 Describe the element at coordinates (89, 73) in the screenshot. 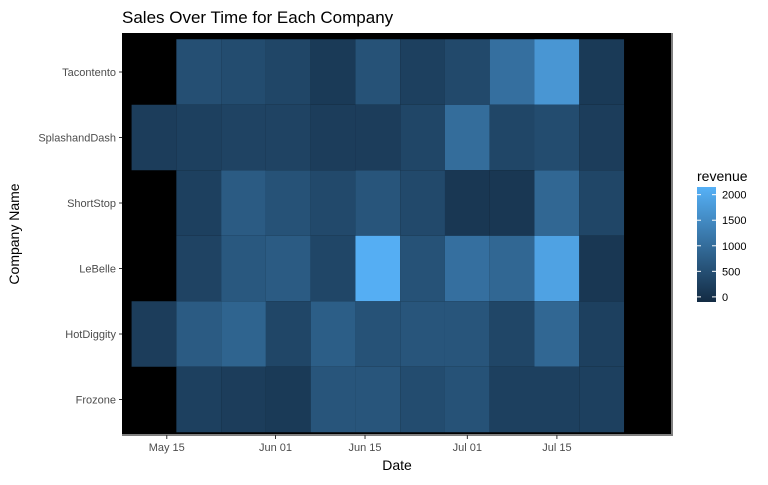

I see `y-tick-label: Tacontento` at that location.